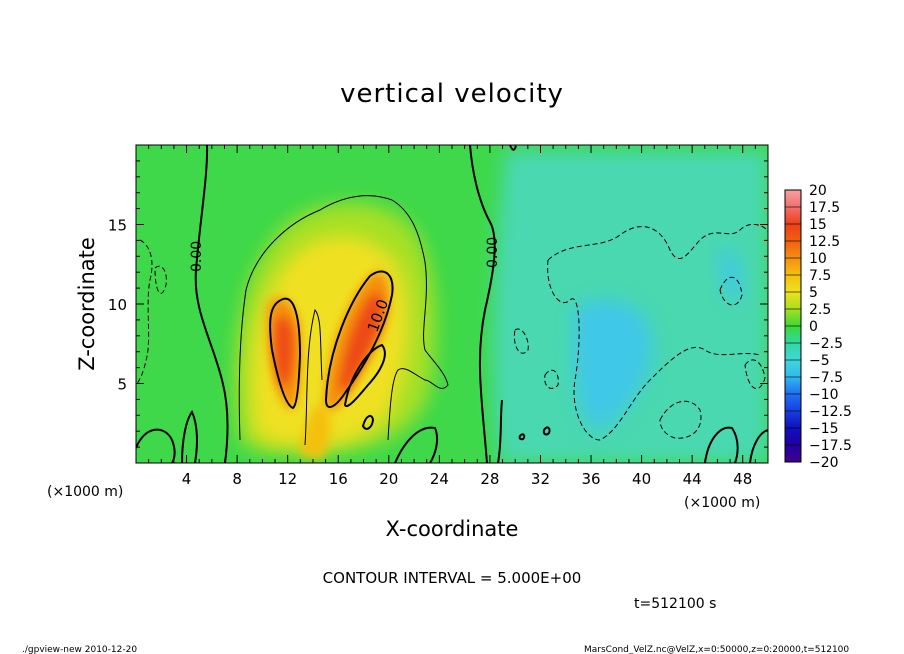 This screenshot has width=904, height=654. Describe the element at coordinates (482, 304) in the screenshot. I see `contour-zero-right` at that location.